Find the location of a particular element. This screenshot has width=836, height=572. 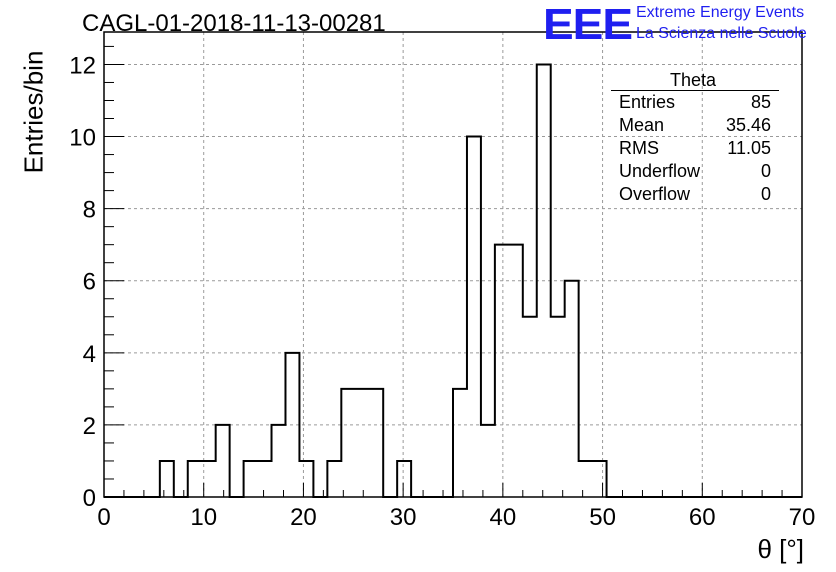

chart-title: CAGL-01-2018-11-13-00281 is located at coordinates (234, 23).